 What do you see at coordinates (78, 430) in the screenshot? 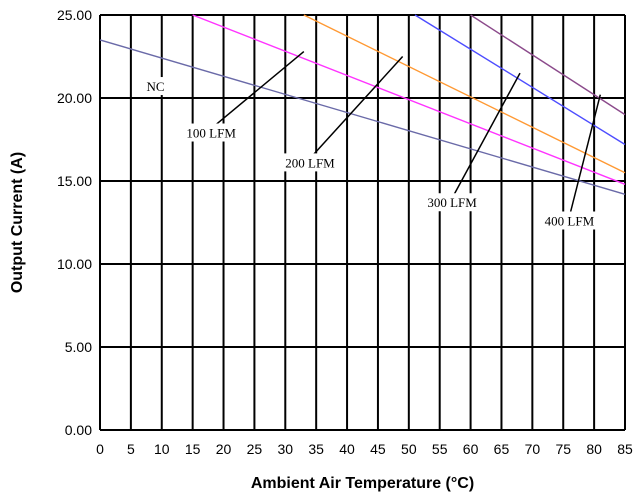
I see `y-tick-label: 0.00` at bounding box center [78, 430].